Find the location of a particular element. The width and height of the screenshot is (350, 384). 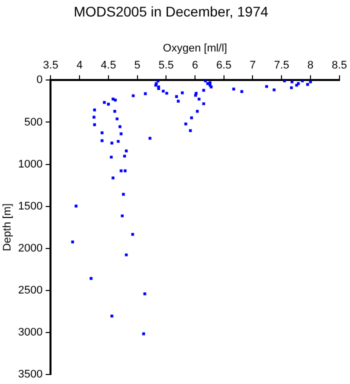

x-tick-label: 4.5 is located at coordinates (108, 66).